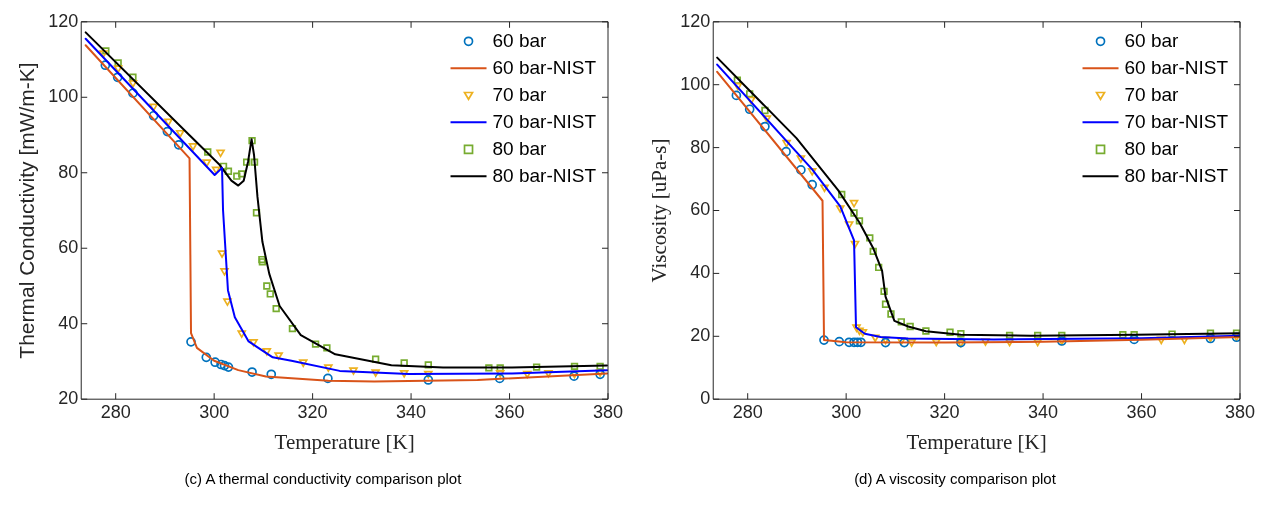  I want to click on x-tick-label: 380, so click(608, 411).